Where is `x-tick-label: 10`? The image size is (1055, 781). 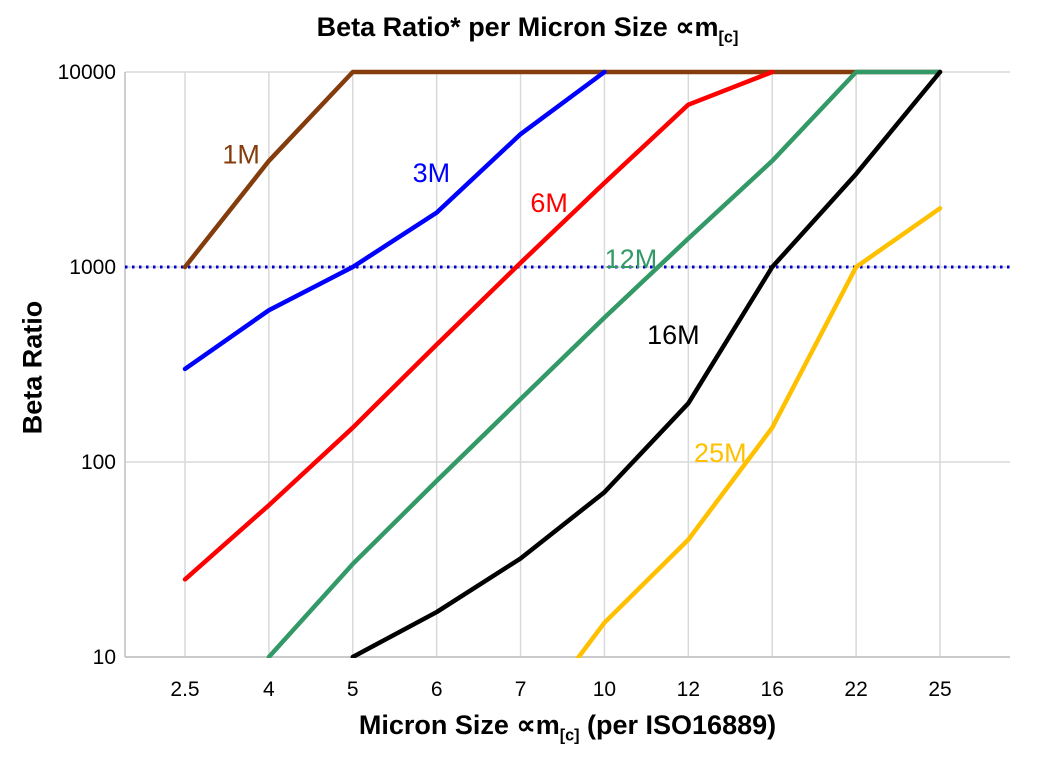
x-tick-label: 10 is located at coordinates (604, 689).